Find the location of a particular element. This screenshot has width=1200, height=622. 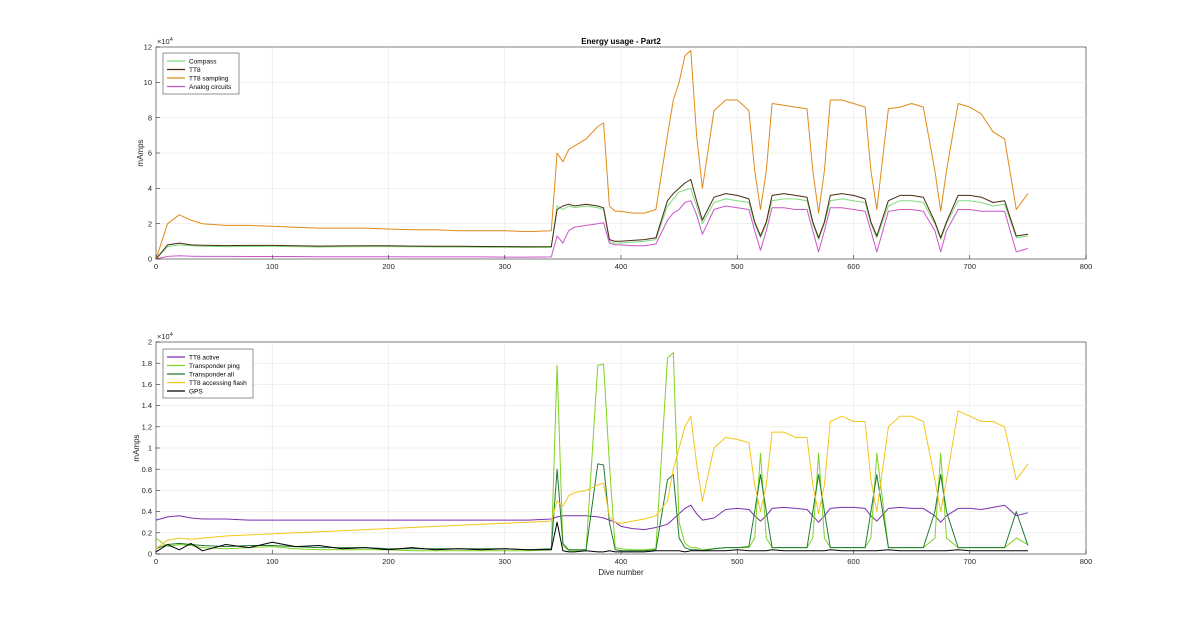

top-legend-label-tt8-sampling: TT8 sampling is located at coordinates (209, 78).